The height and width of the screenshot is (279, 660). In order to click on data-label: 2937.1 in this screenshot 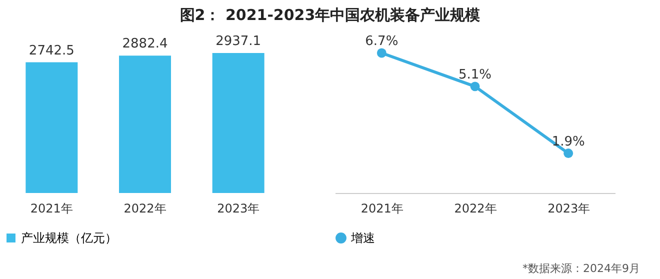, I will do `click(239, 41)`.